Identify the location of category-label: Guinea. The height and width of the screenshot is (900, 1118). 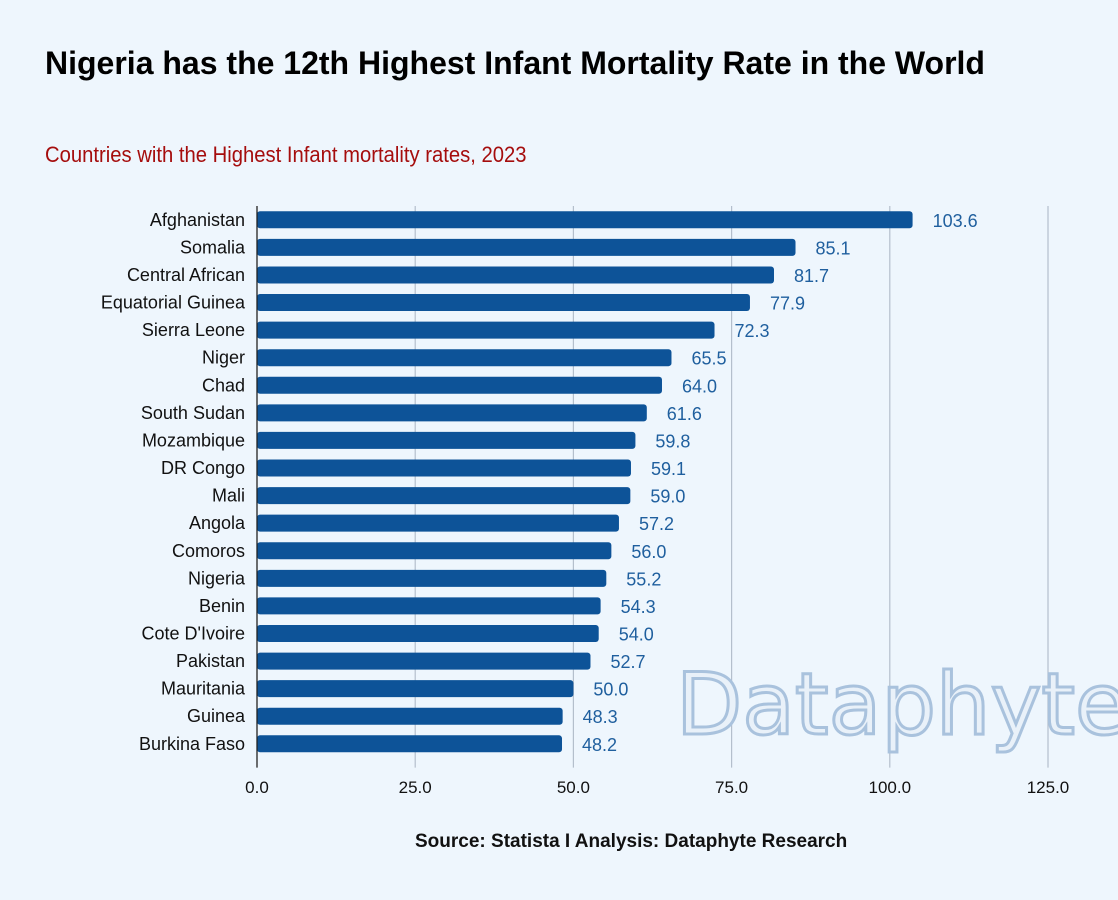
(216, 716).